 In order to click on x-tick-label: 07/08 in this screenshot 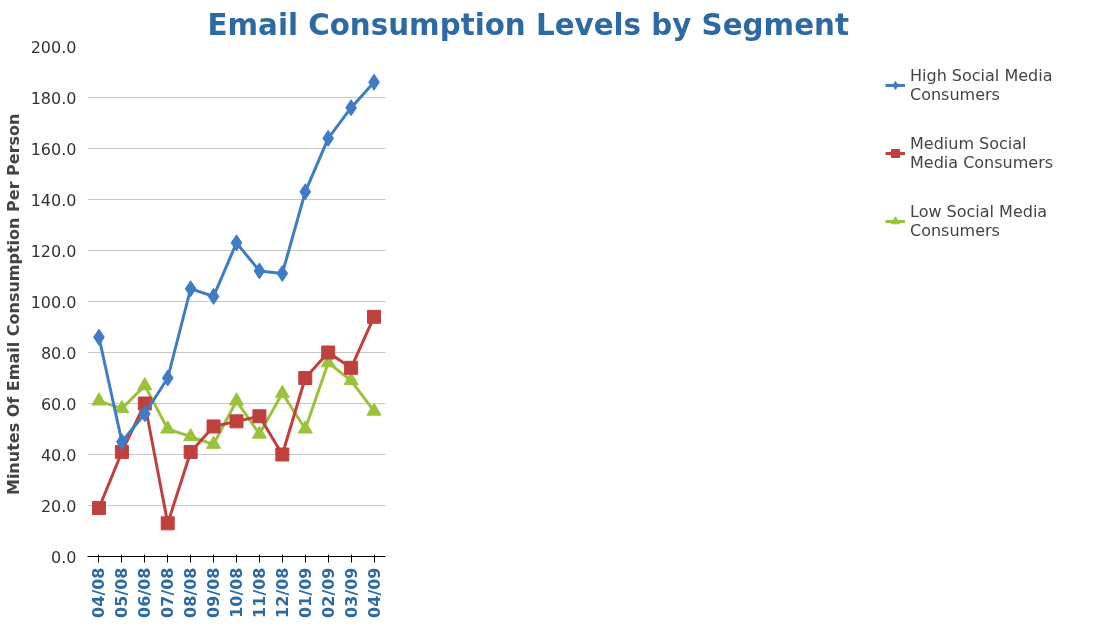, I will do `click(168, 592)`.